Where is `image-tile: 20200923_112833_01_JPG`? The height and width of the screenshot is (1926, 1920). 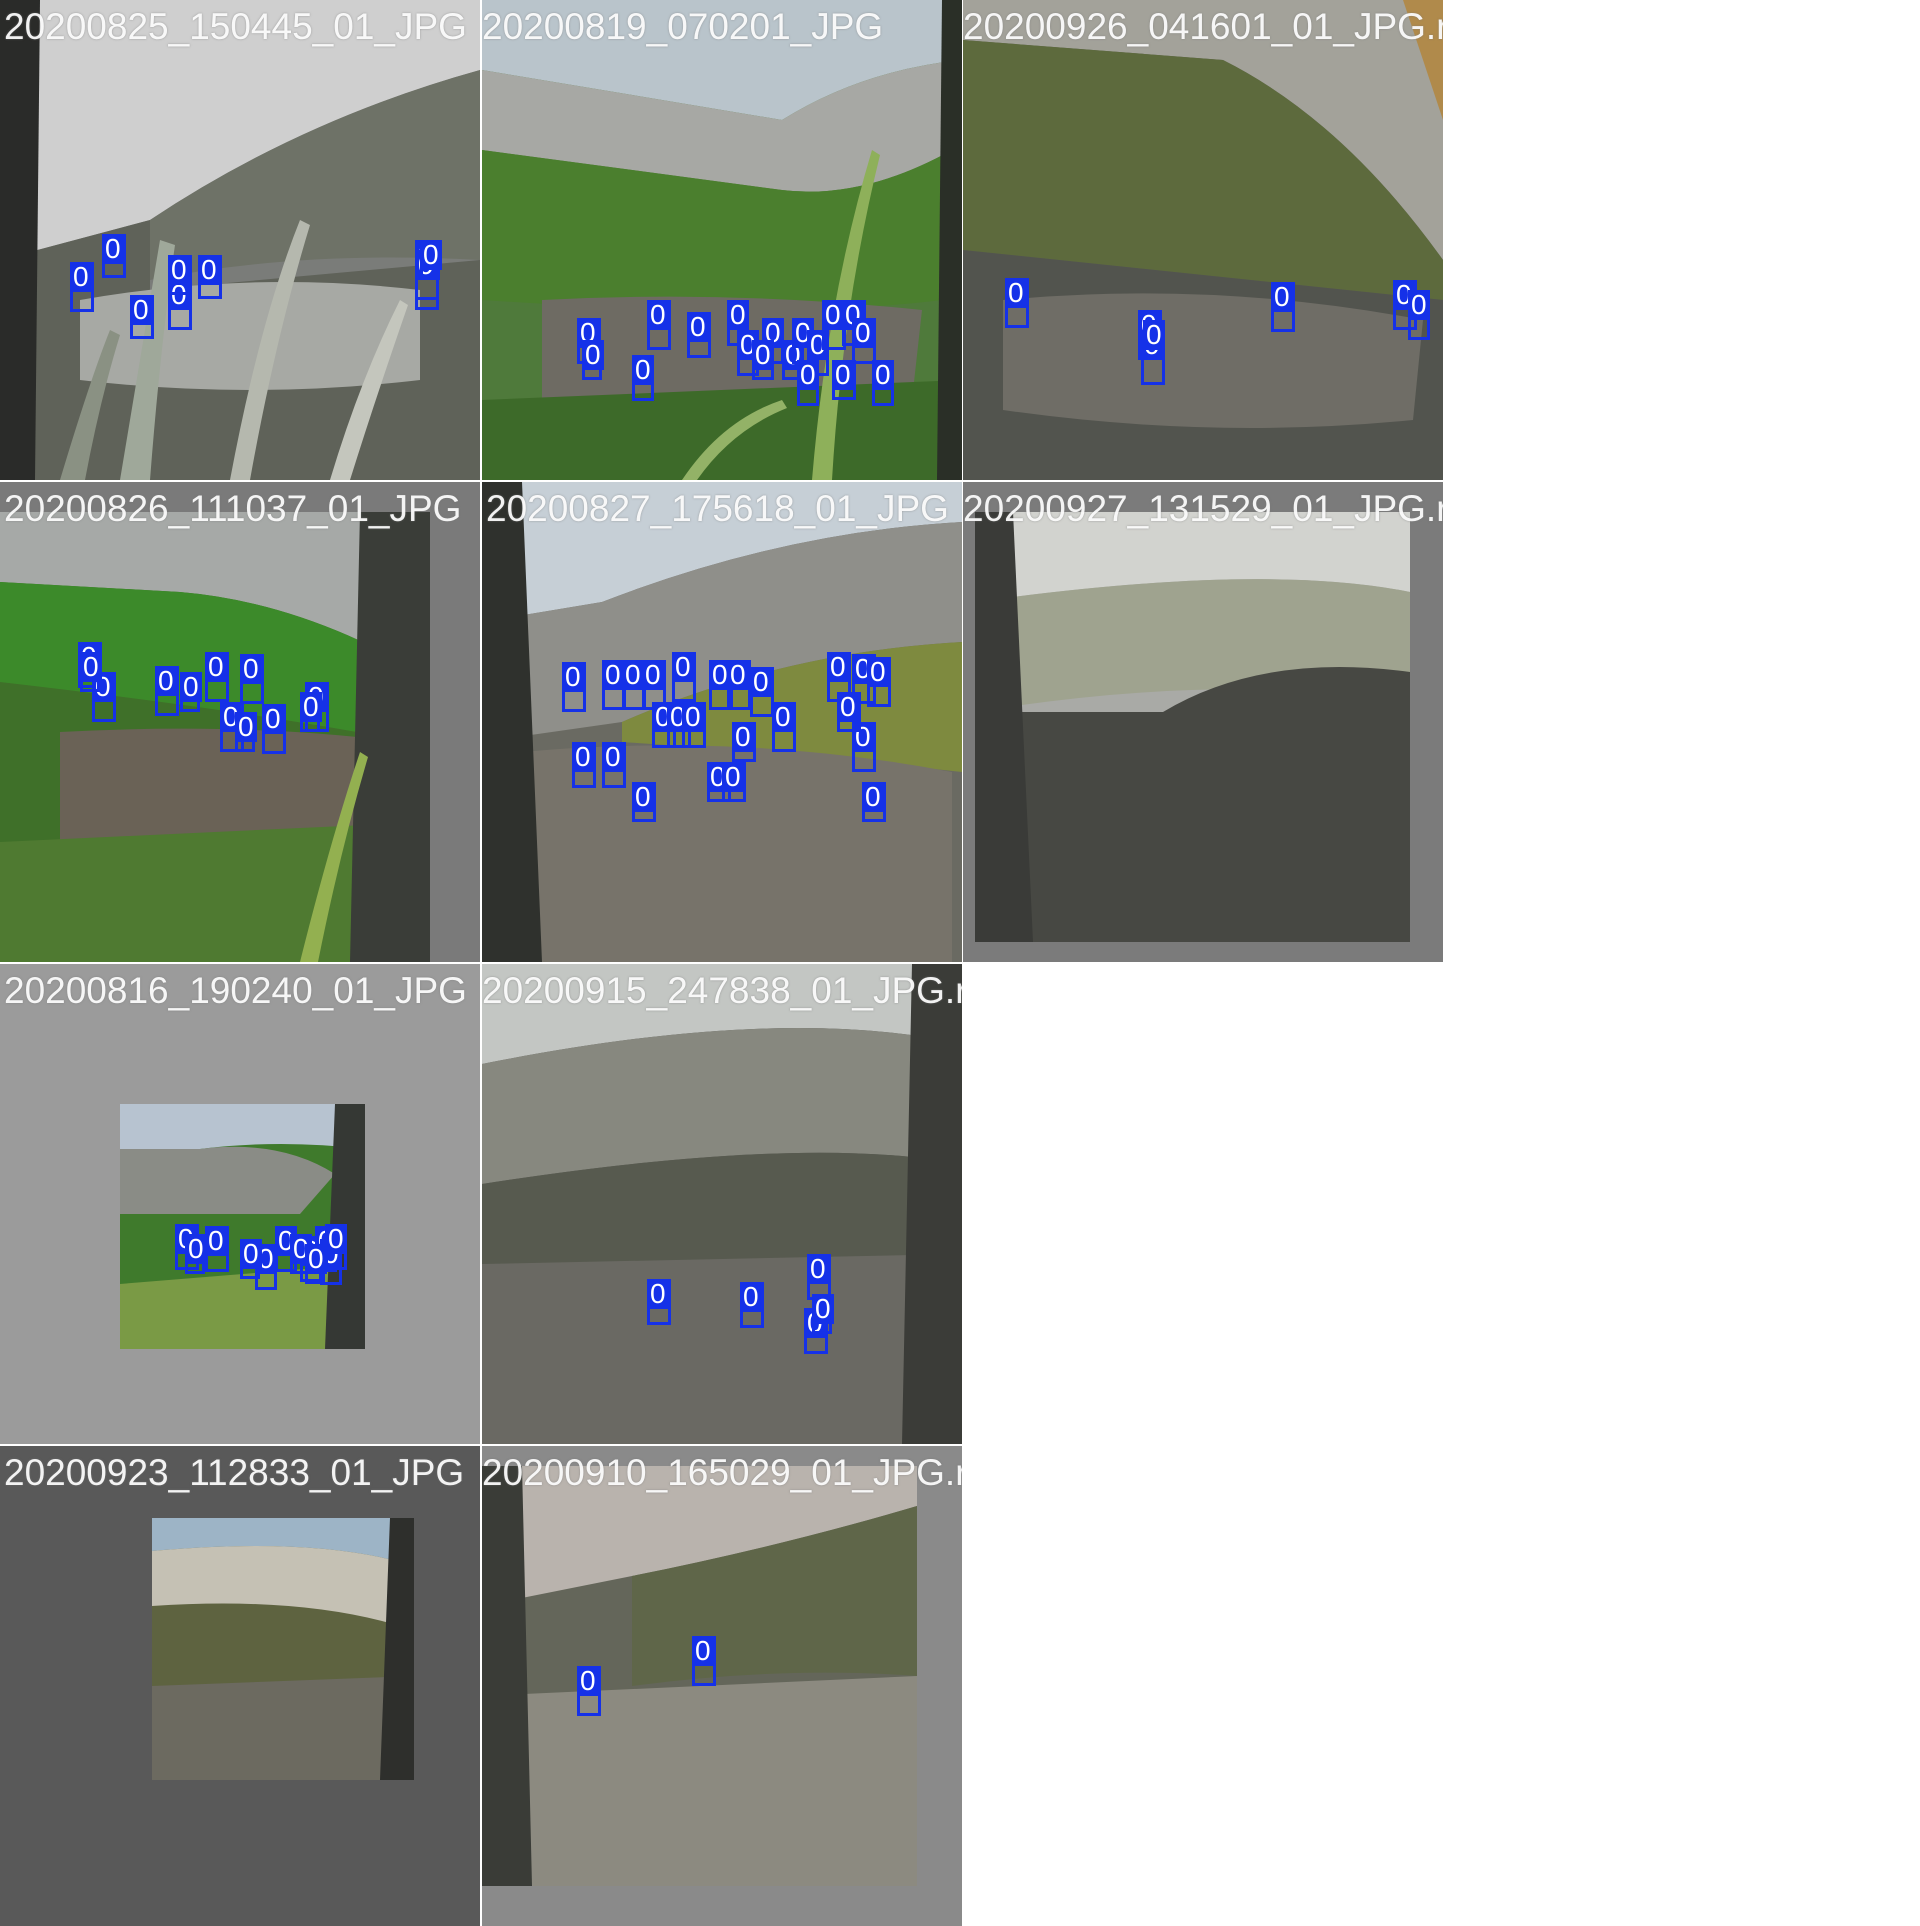 image-tile: 20200923_112833_01_JPG is located at coordinates (240, 1686).